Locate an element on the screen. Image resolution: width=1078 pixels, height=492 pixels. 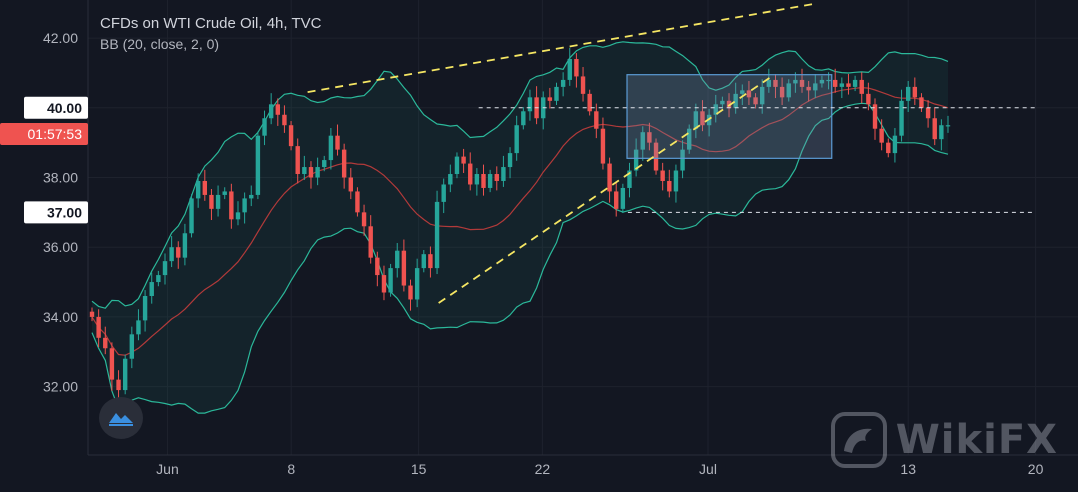
trendline-upper is located at coordinates (560, 48).